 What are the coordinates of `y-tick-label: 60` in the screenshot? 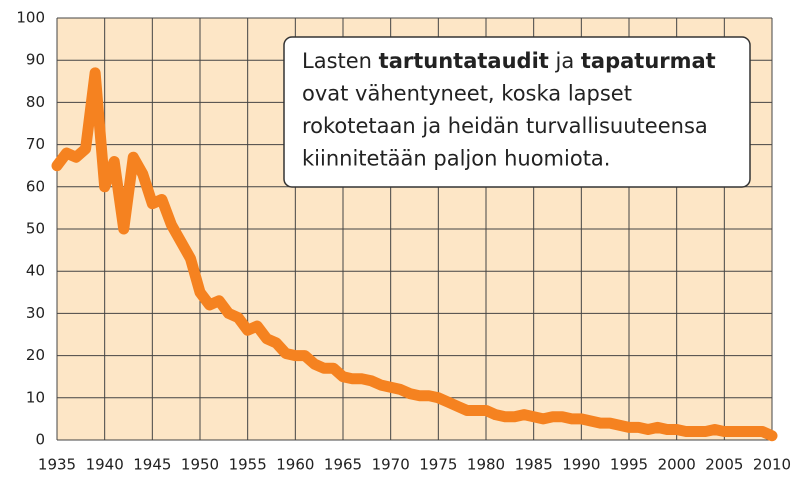 It's located at (35, 186).